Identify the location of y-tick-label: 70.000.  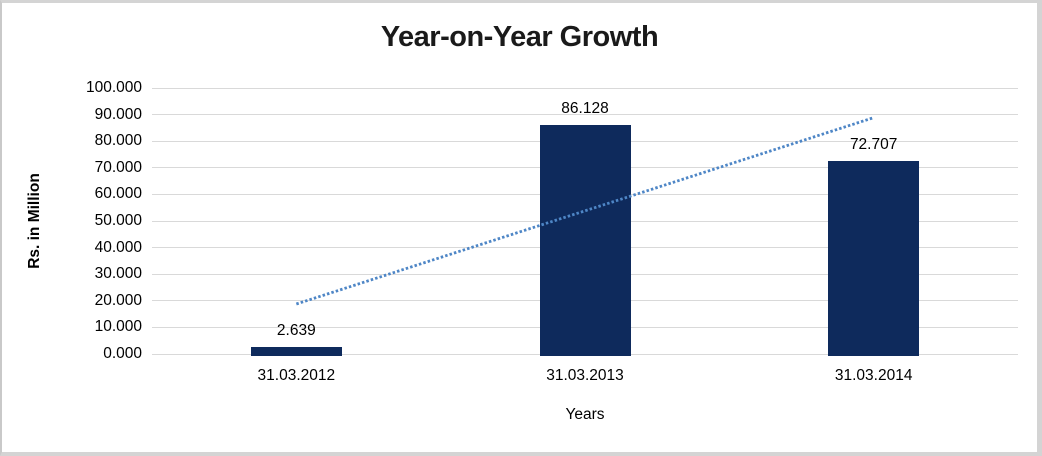
(118, 167).